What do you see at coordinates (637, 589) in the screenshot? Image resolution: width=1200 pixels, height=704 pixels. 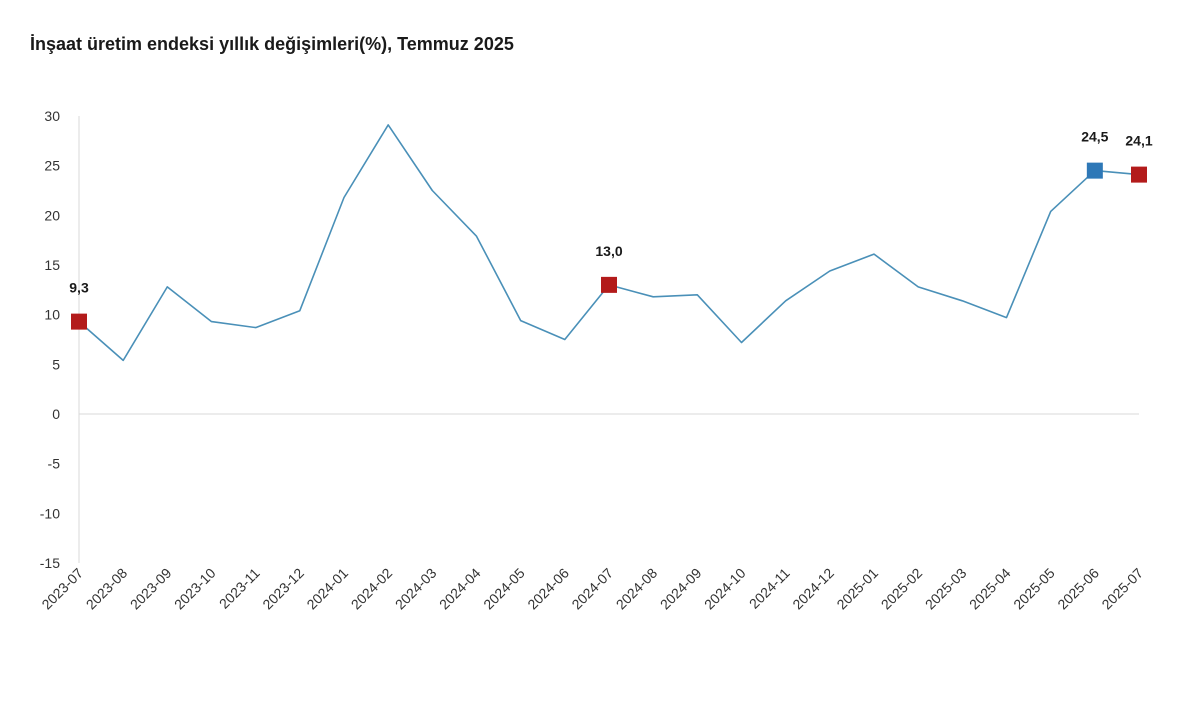 I see `x-tick-label: 2024-08` at bounding box center [637, 589].